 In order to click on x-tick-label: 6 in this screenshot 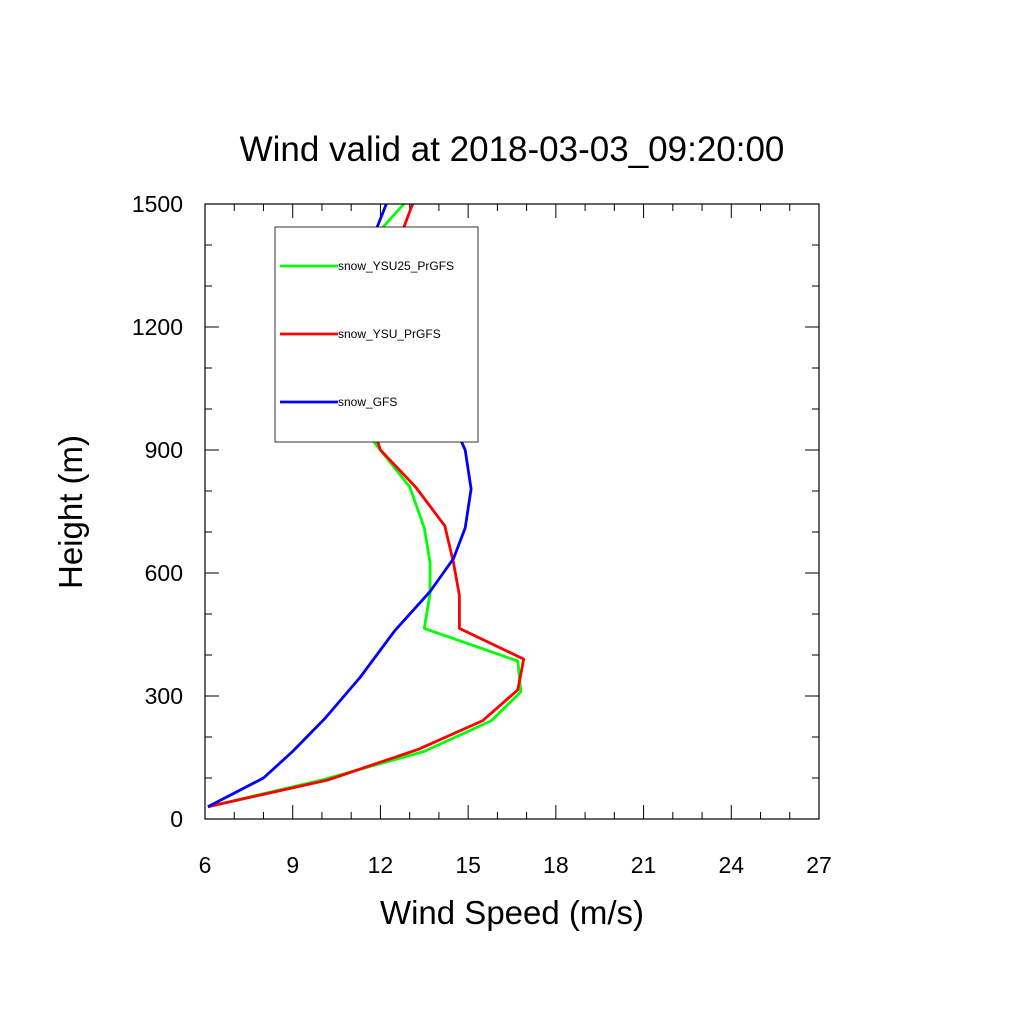, I will do `click(205, 865)`.